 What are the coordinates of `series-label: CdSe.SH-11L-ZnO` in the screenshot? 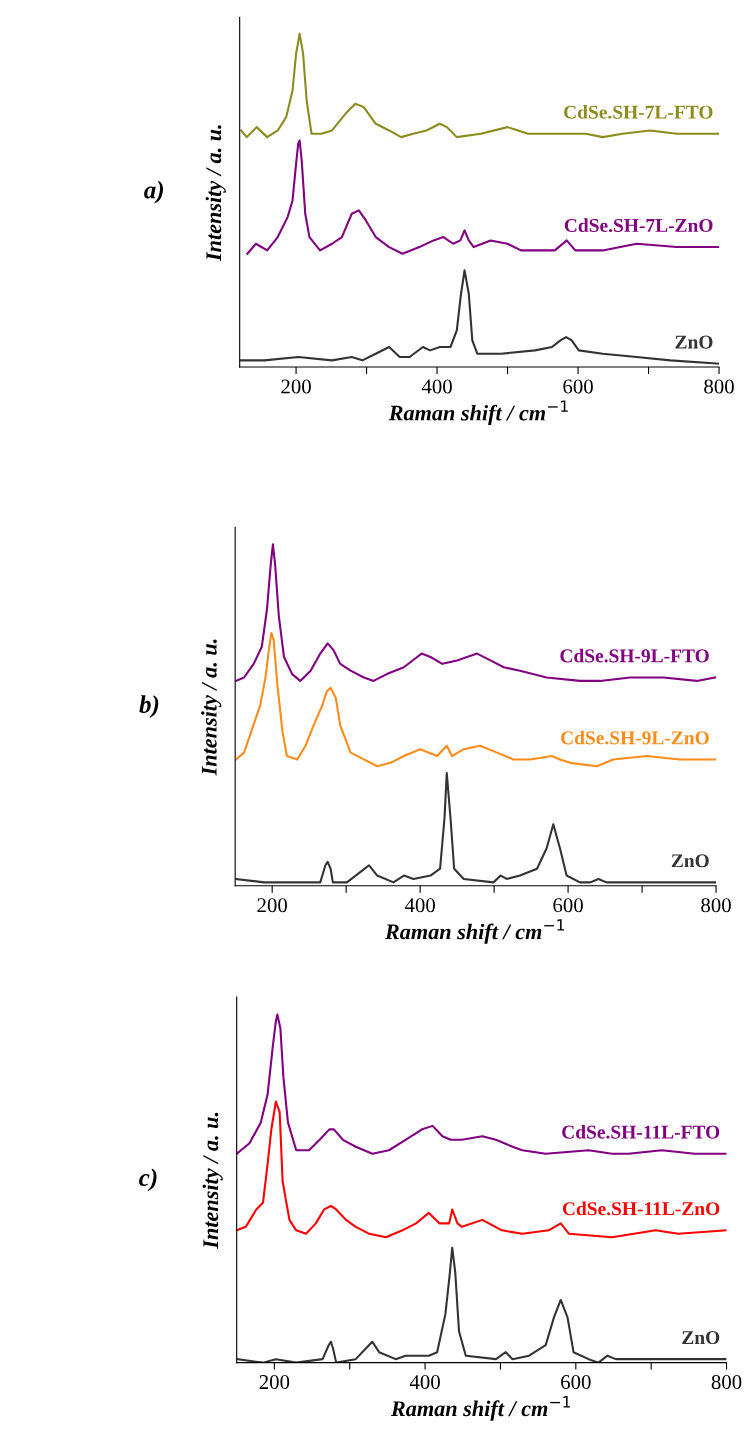 It's located at (641, 1208).